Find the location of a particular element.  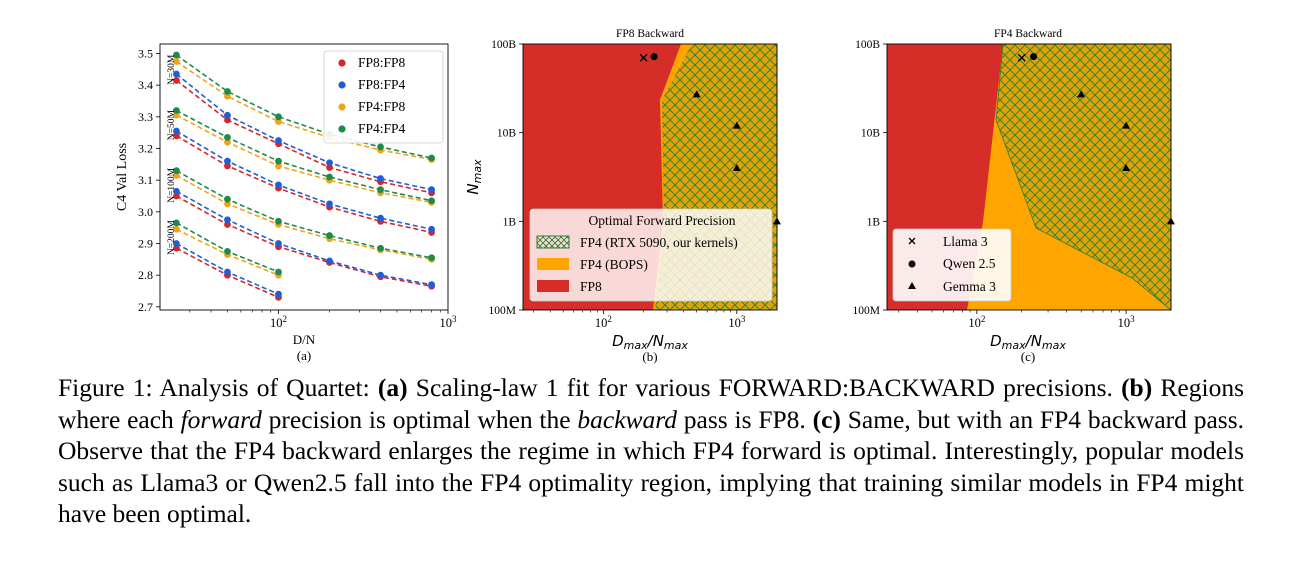

y-tick-label: 2.7 is located at coordinates (145, 307).